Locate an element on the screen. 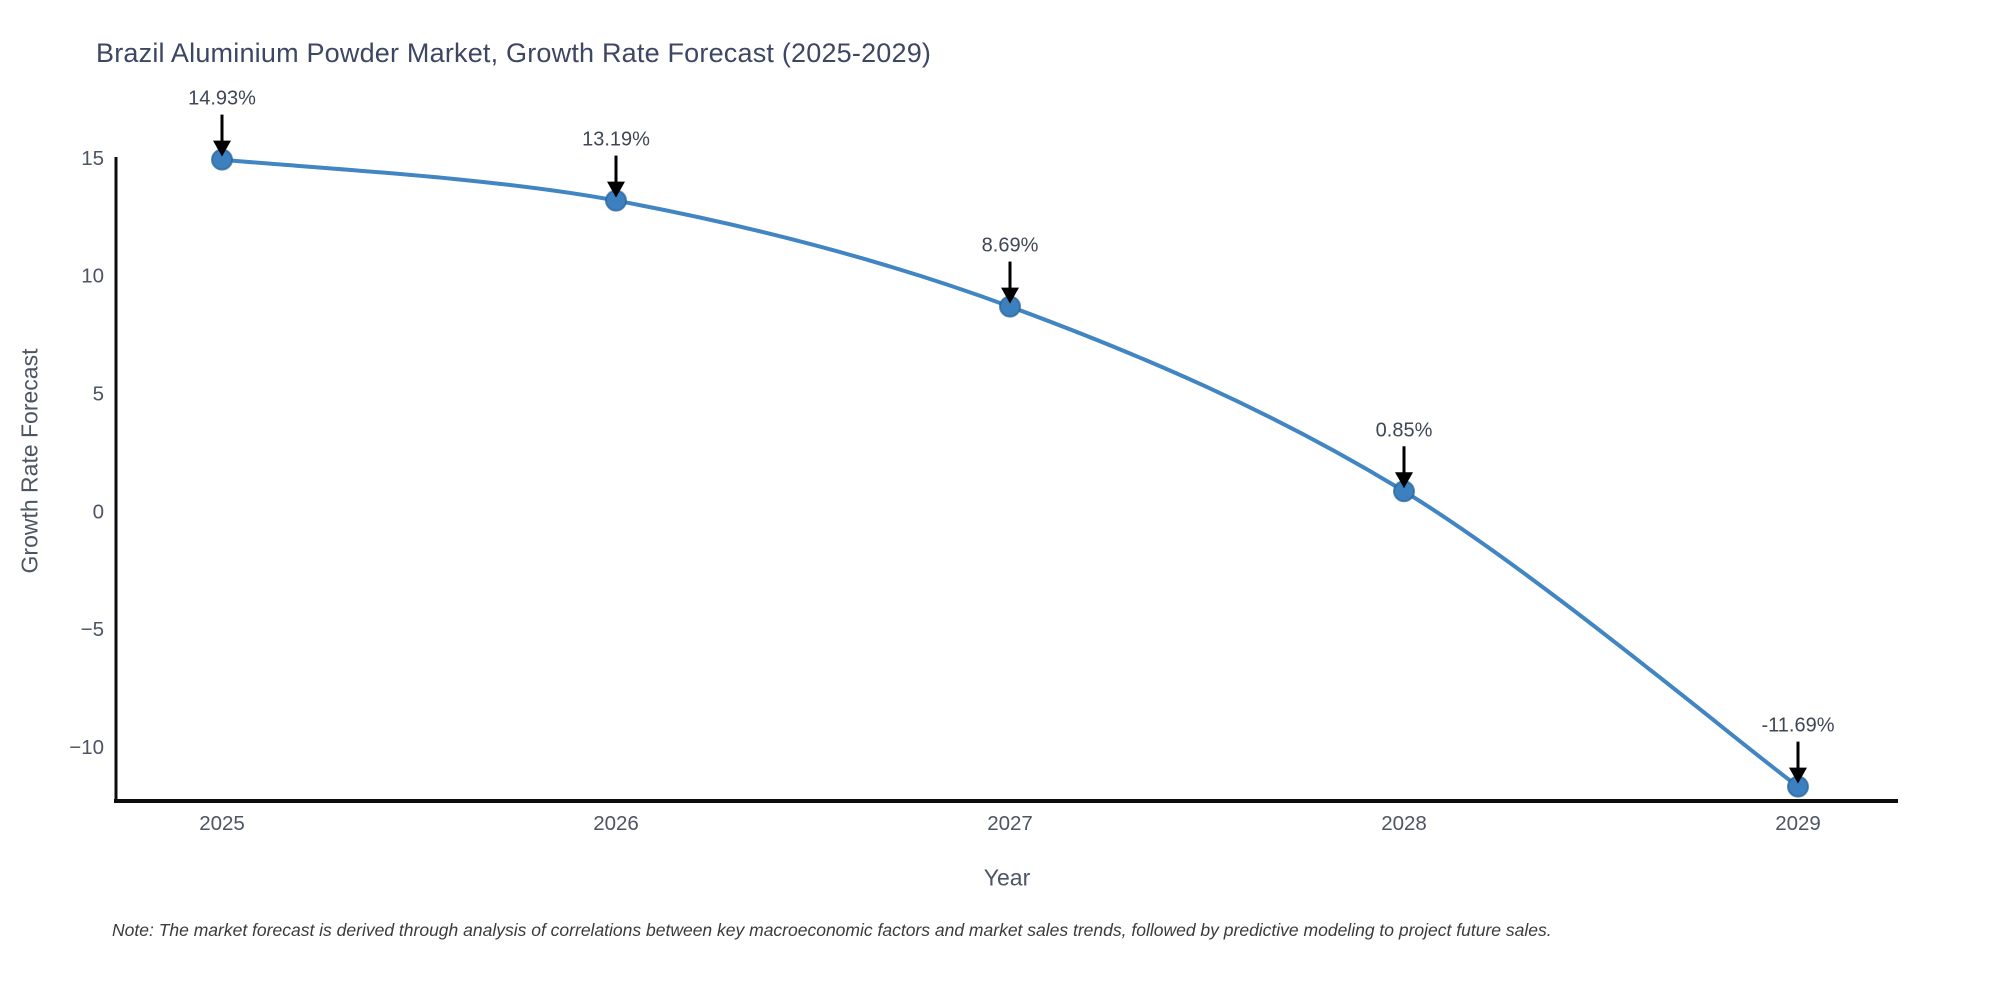 This screenshot has width=2000, height=1000. y-tick-label: 15 is located at coordinates (92, 158).